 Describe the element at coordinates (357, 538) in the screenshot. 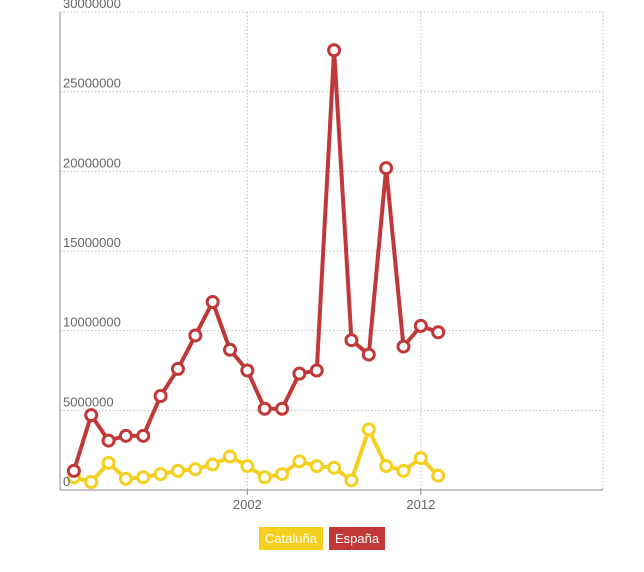

I see `legend-item-espana: España` at that location.